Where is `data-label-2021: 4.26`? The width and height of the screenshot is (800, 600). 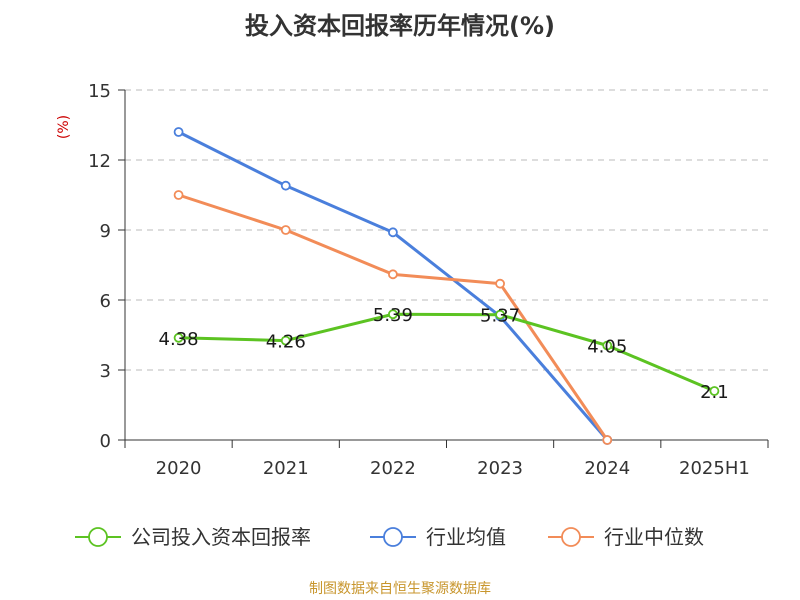 data-label-2021: 4.26 is located at coordinates (286, 342).